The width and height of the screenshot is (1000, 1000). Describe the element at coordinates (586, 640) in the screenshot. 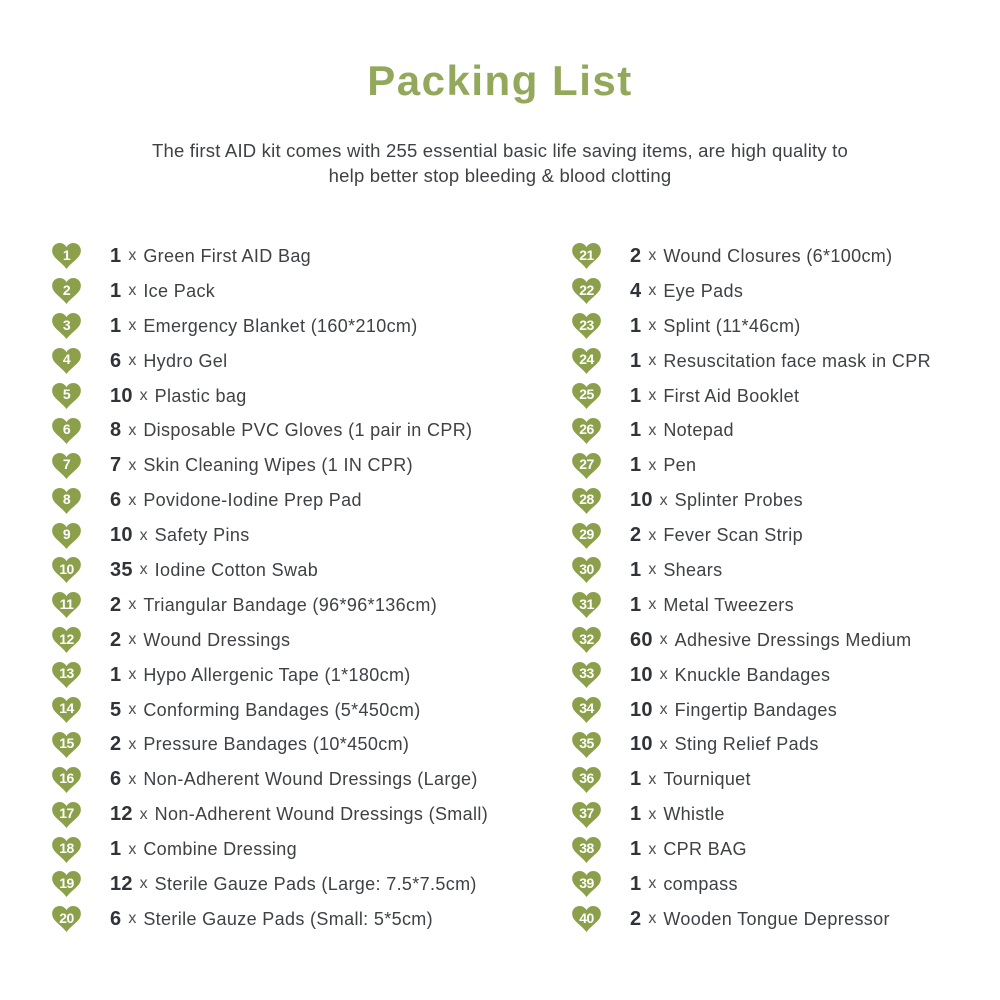

I see `heart-number-icon: 32` at that location.